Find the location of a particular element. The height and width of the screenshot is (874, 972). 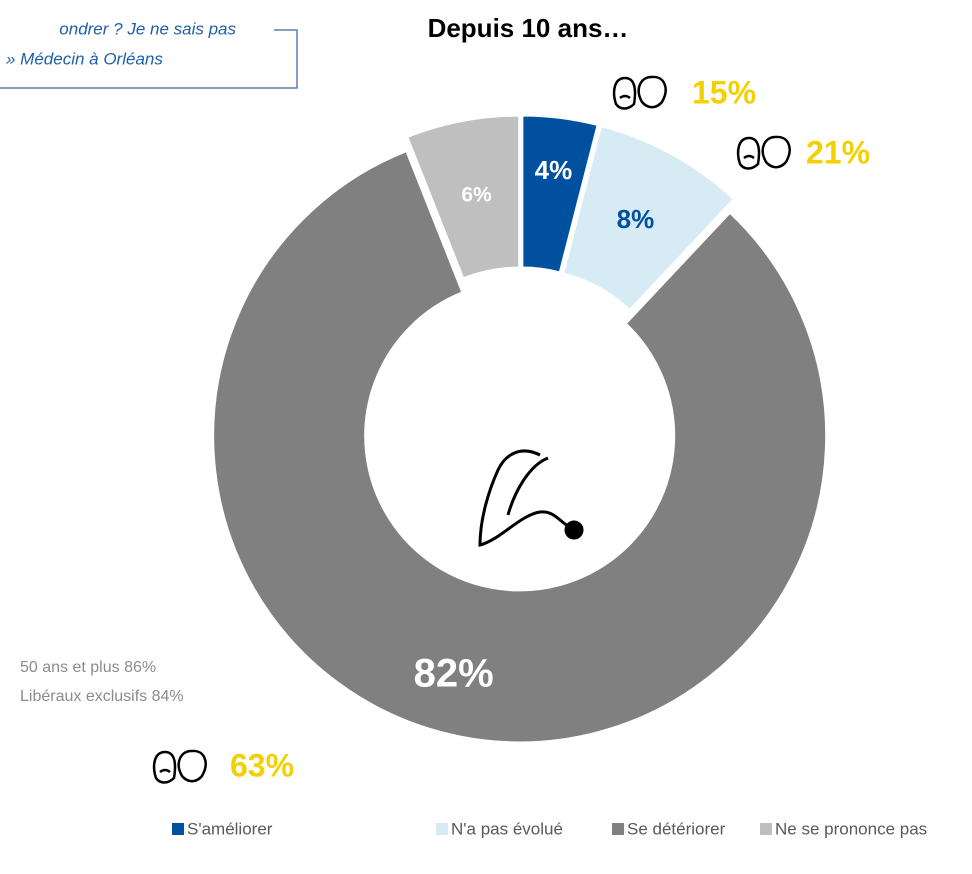

subgroup-value: 21% is located at coordinates (838, 152).